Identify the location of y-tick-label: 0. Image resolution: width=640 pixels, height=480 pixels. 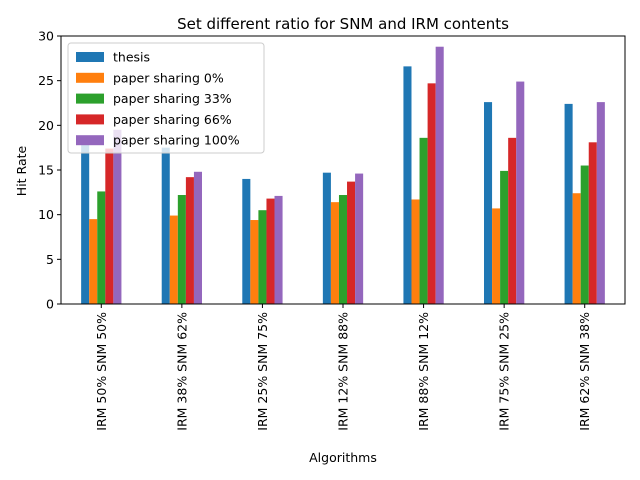
(50, 304).